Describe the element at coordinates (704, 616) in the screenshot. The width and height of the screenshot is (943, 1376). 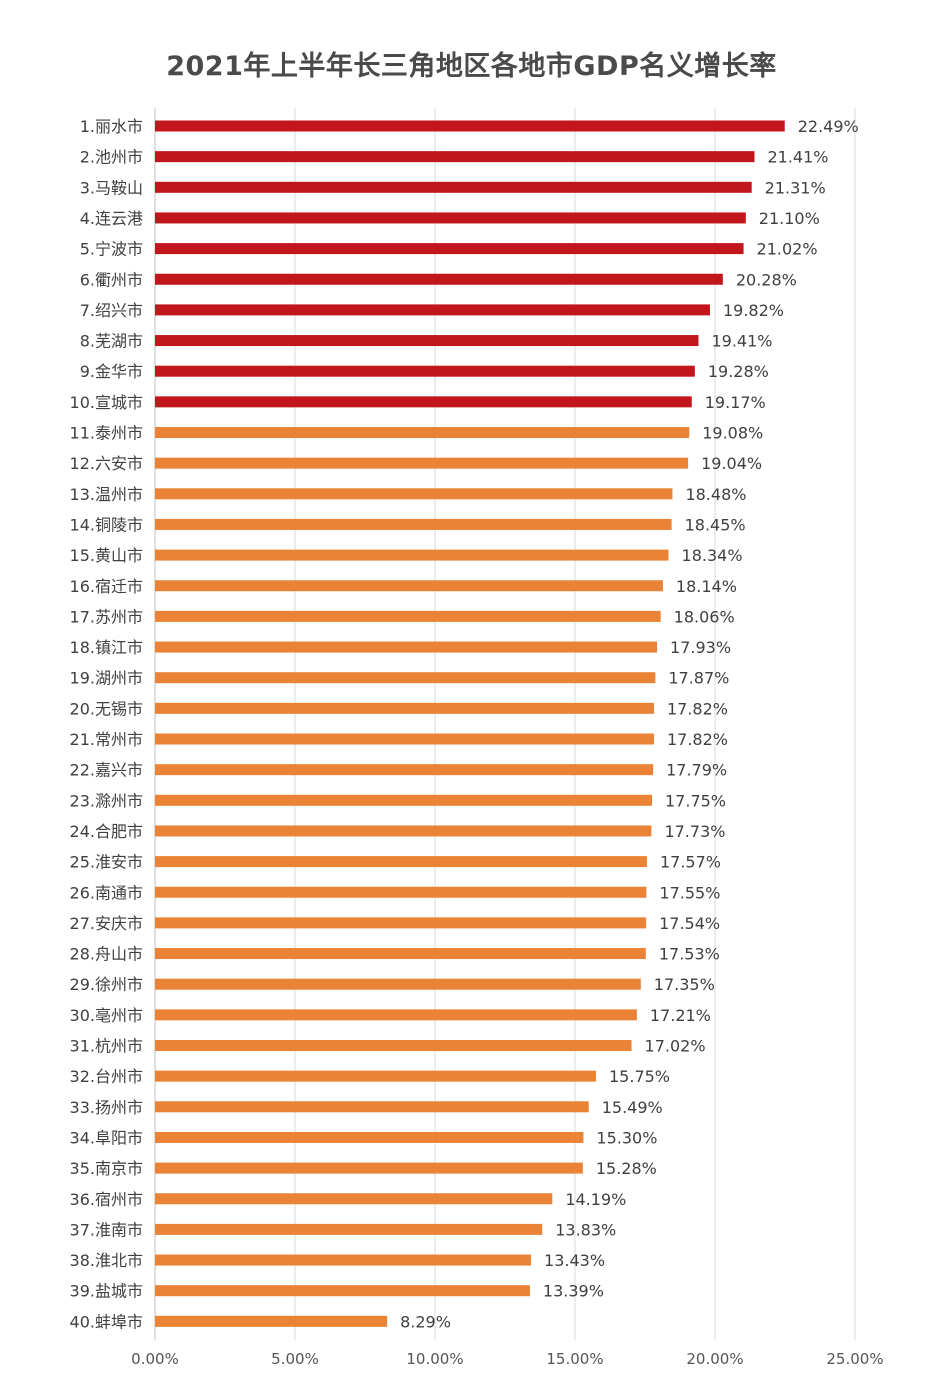
I see `data-label: 18.06%` at that location.